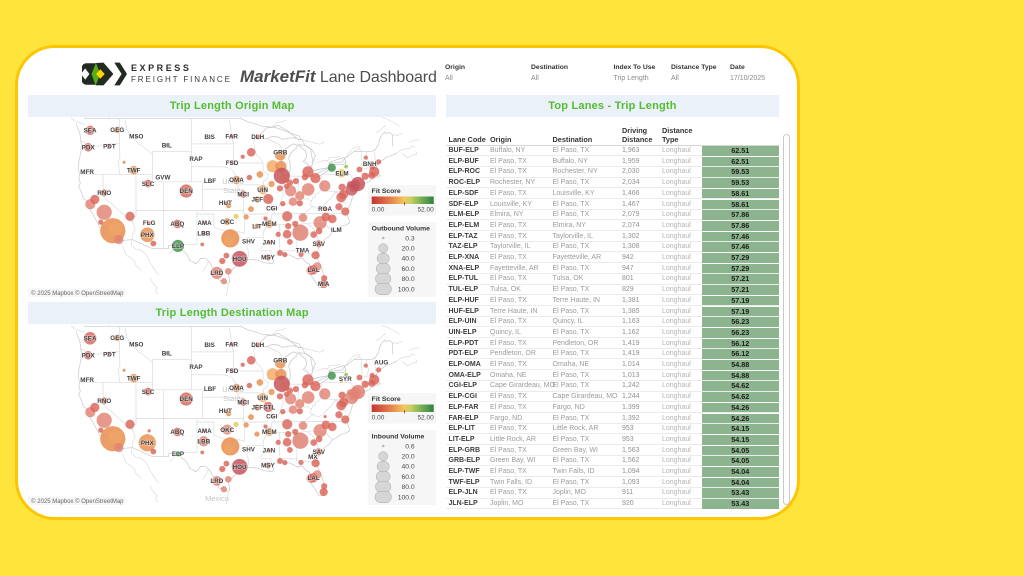  Describe the element at coordinates (257, 226) in the screenshot. I see `svg-text: LIT` at that location.